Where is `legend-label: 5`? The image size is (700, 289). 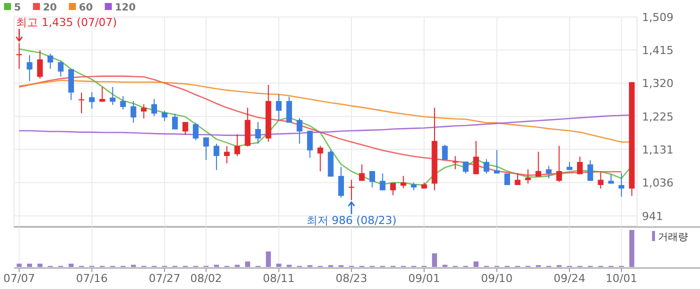 legend-label: 5 is located at coordinates (17, 8).